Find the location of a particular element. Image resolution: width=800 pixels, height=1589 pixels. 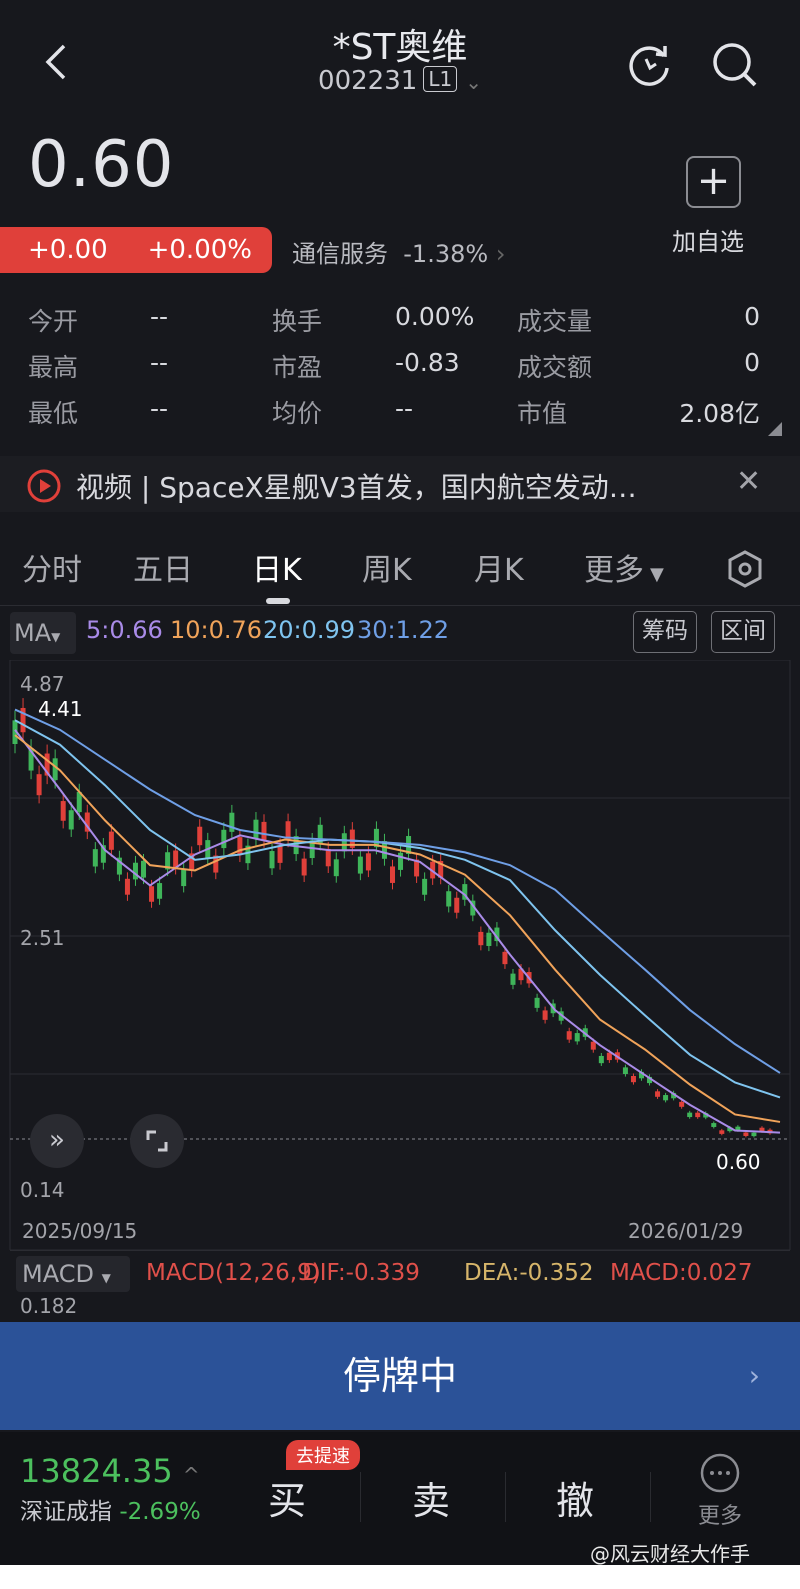

tab-daily-k: 日K is located at coordinates (277, 570).